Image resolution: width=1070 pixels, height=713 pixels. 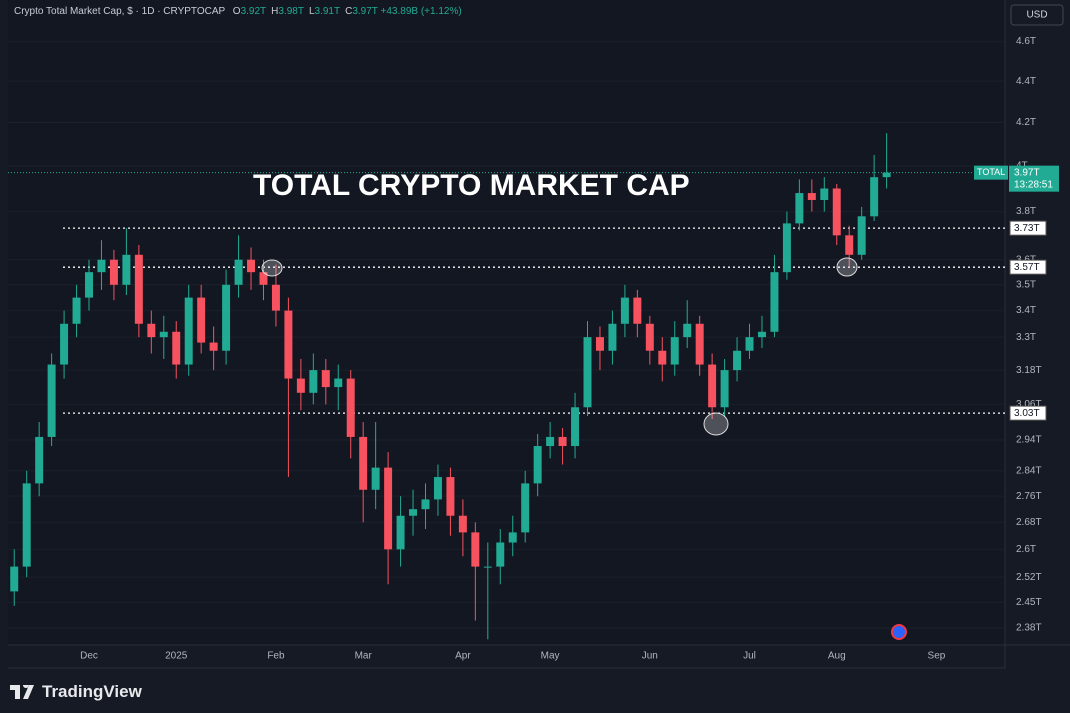 I want to click on y-tick-label: 2.76T, so click(x=1029, y=496).